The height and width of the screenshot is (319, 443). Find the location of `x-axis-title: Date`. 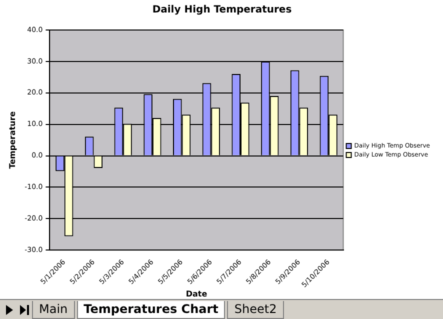

x-axis-title: Date is located at coordinates (197, 293).